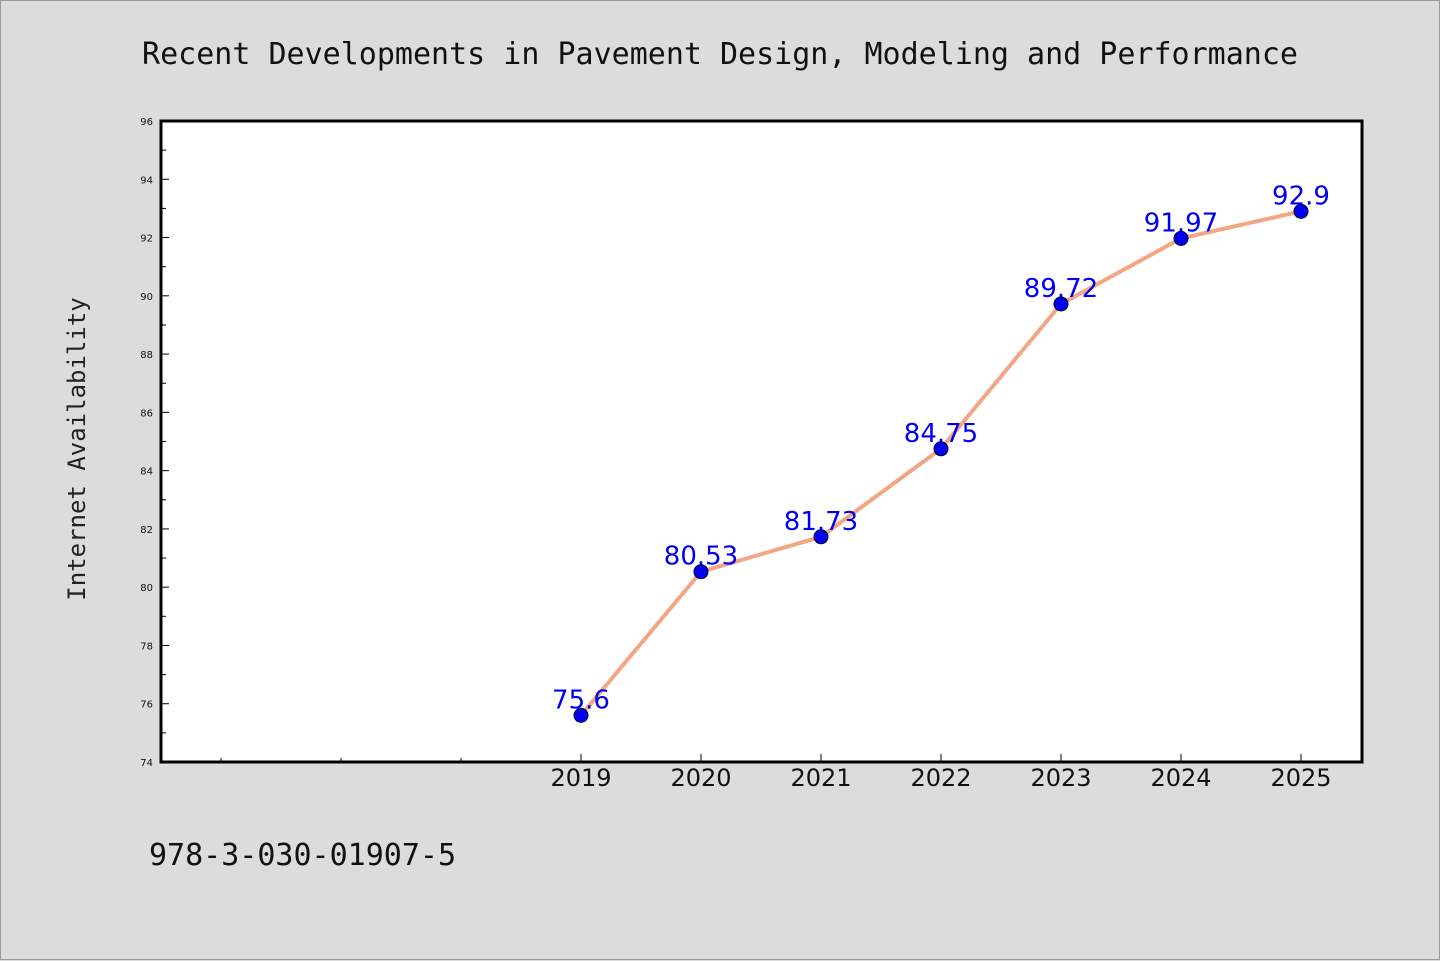 The width and height of the screenshot is (1440, 961). What do you see at coordinates (302, 855) in the screenshot?
I see `footer-isbn: 978-3-030-01907-5` at bounding box center [302, 855].